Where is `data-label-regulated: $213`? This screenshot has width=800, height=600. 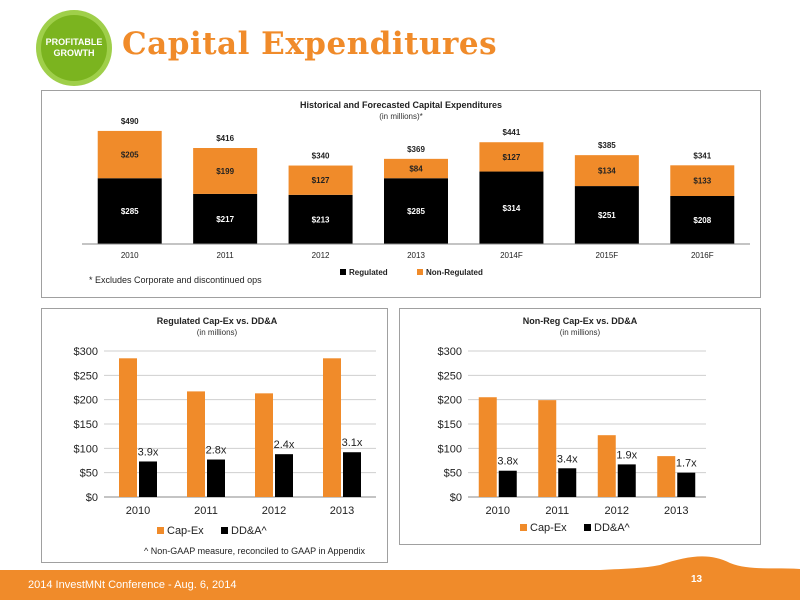
data-label-regulated: $213 is located at coordinates (321, 219).